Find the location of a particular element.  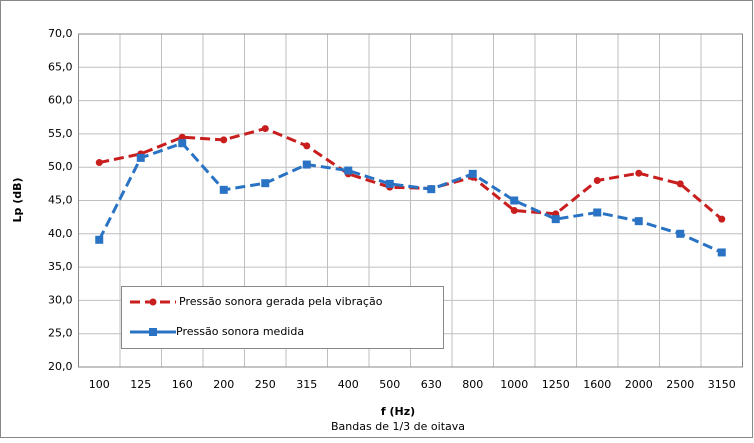

x-tick-label: 315 is located at coordinates (306, 384).